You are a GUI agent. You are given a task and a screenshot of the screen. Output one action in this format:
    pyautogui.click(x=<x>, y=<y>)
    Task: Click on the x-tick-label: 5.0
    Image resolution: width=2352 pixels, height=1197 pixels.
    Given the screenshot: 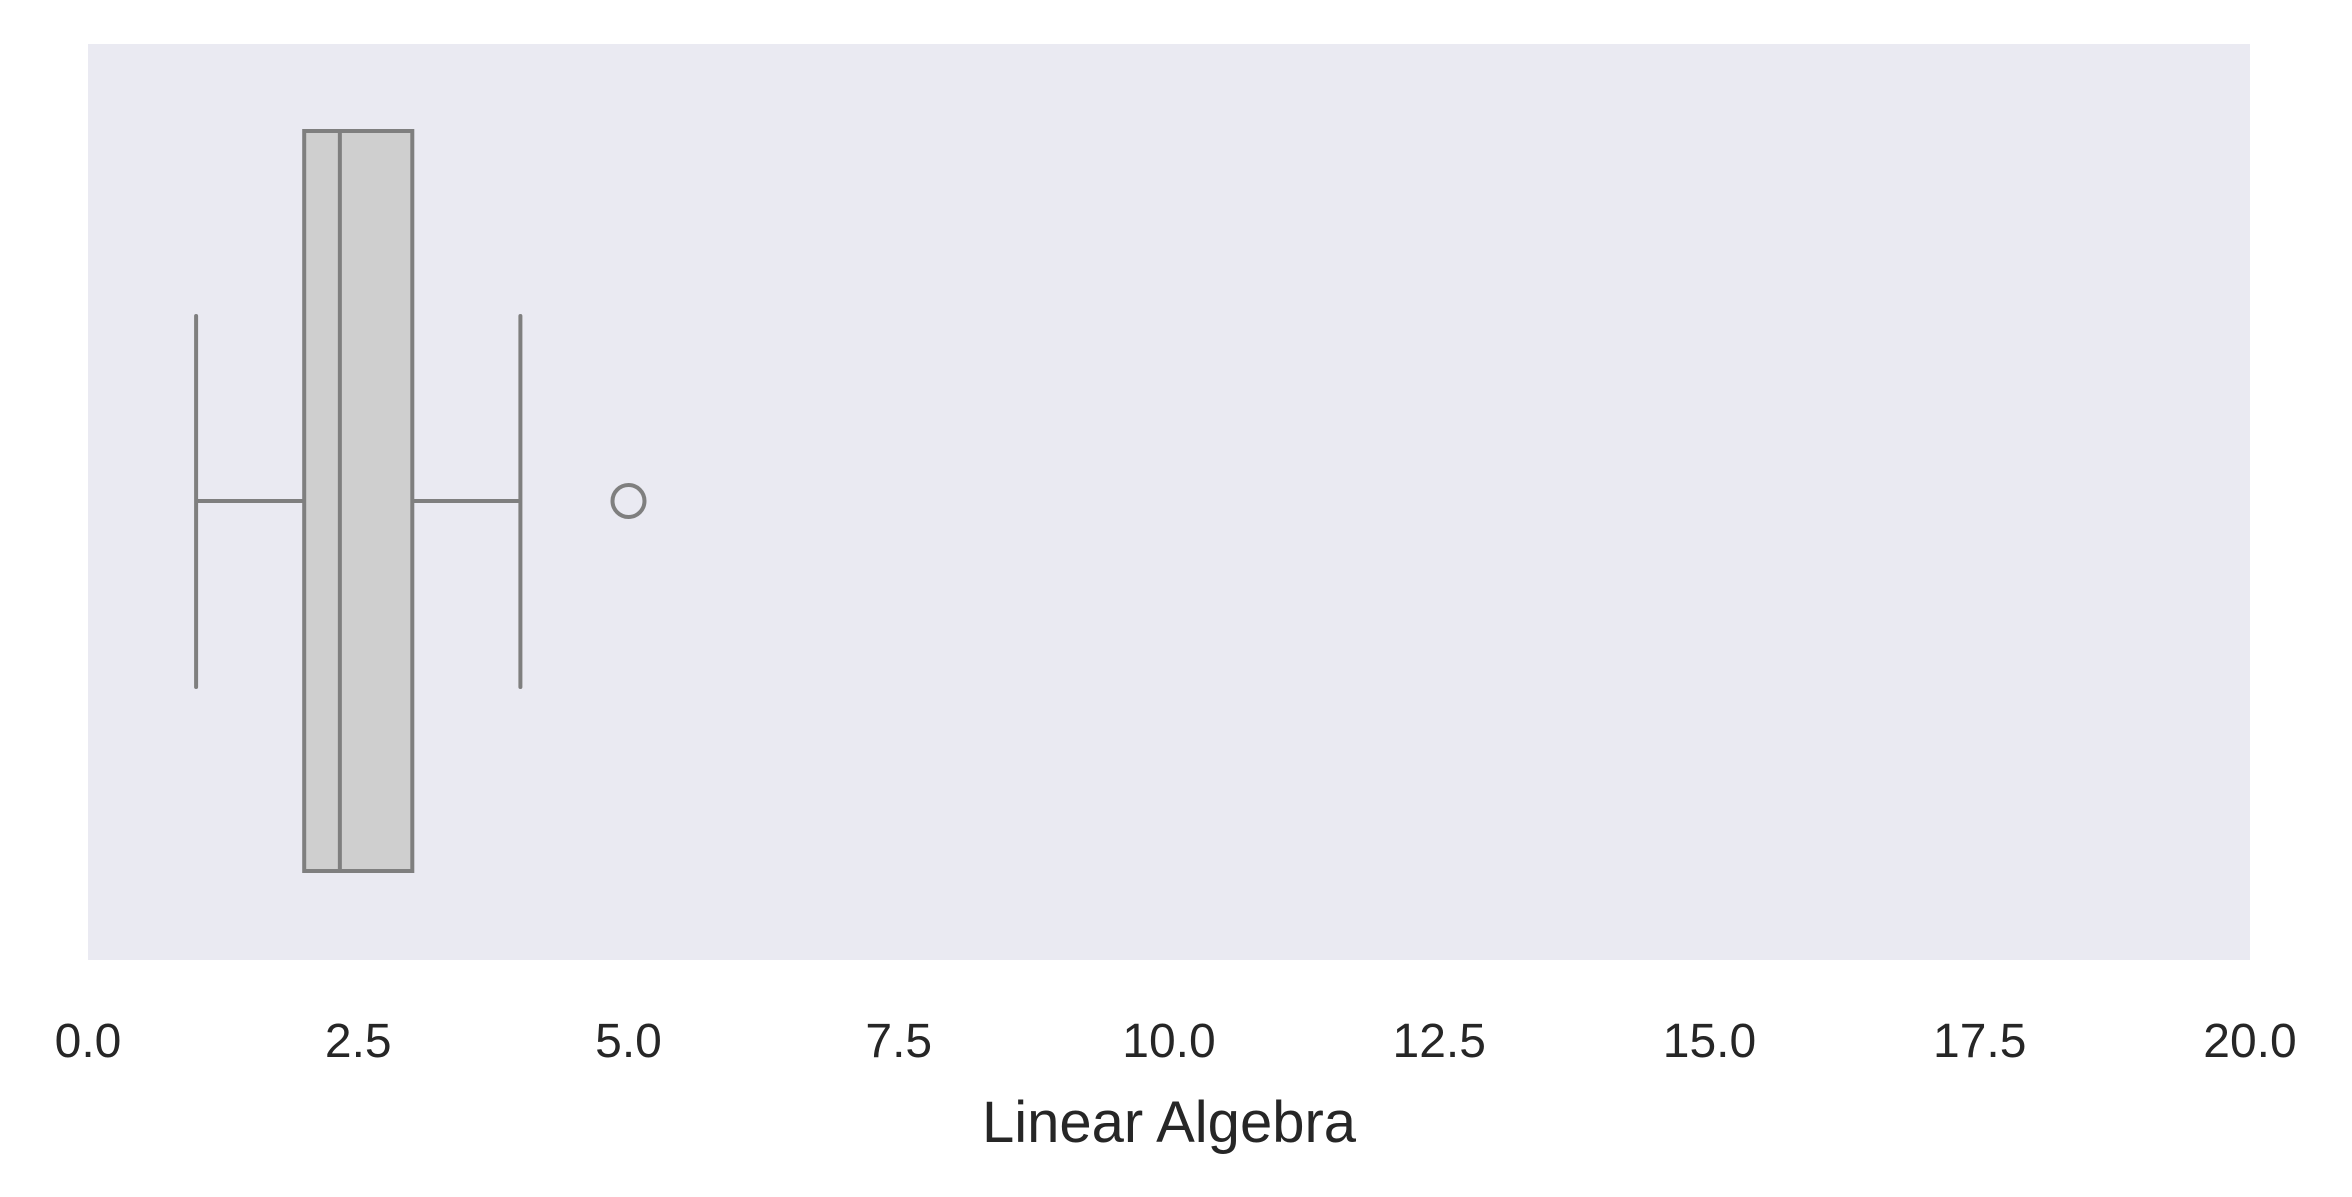 What is the action you would take?
    pyautogui.click(x=628, y=1041)
    